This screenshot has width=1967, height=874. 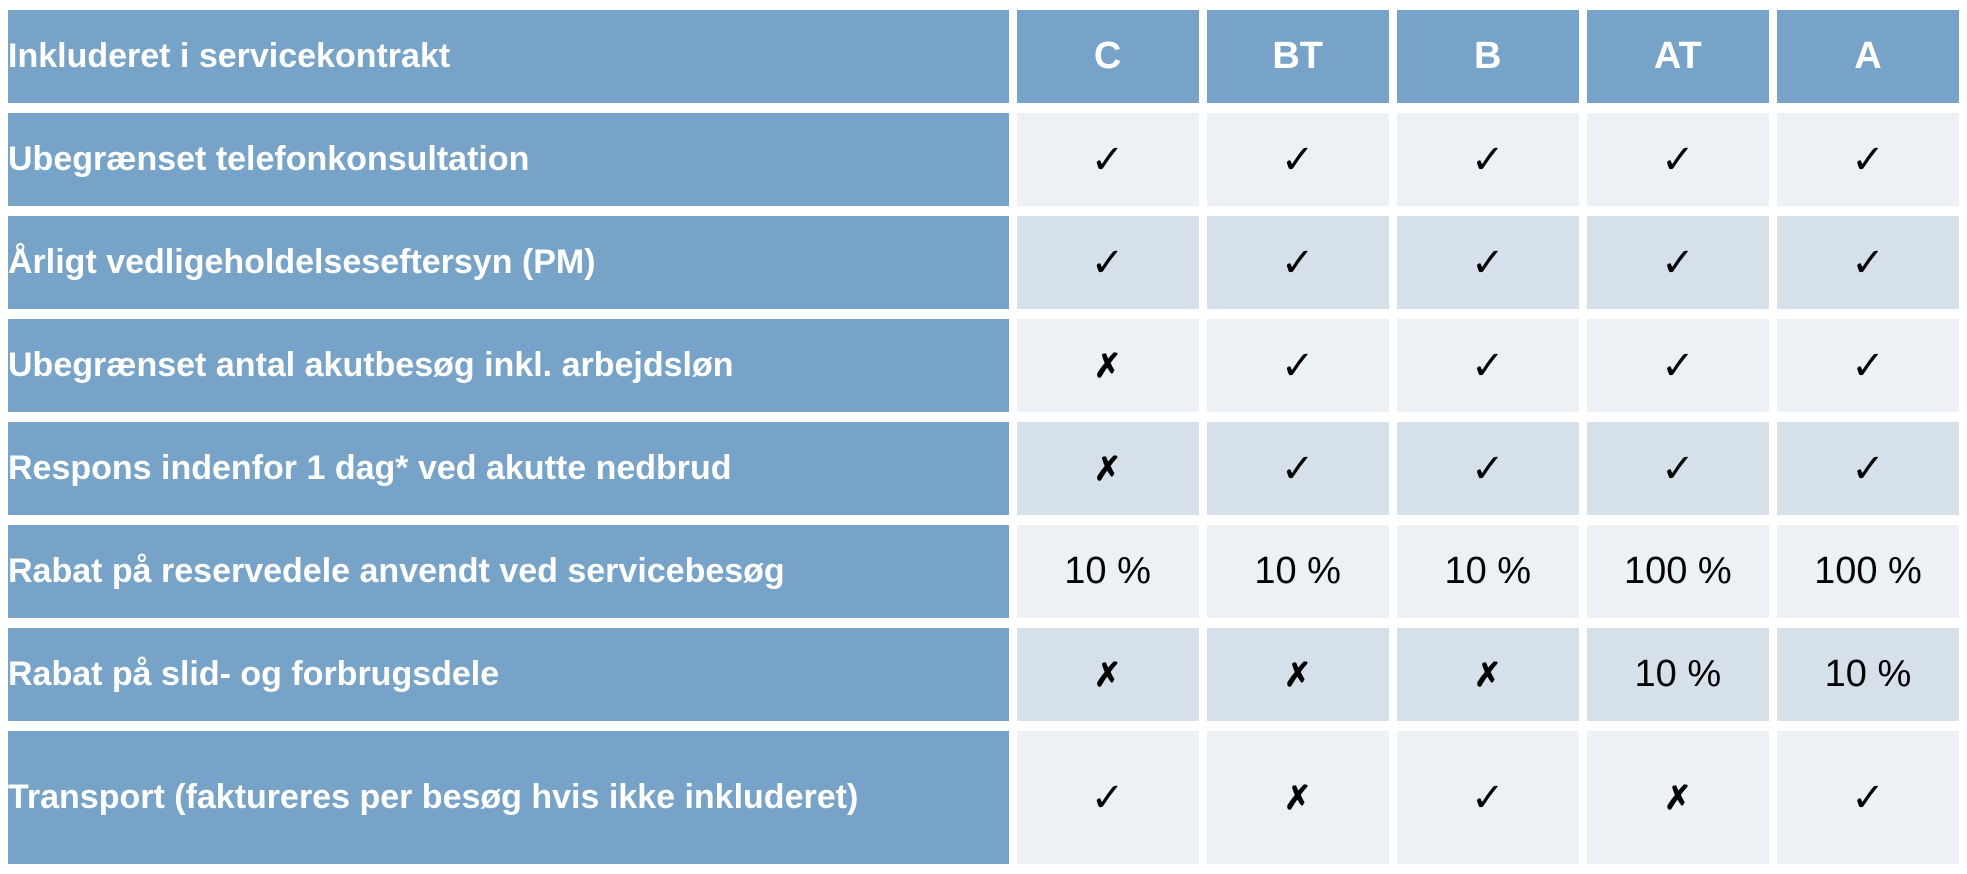 What do you see at coordinates (508, 262) in the screenshot?
I see `row-label: Årligt vedligeholdelseseftersyn (PM)` at bounding box center [508, 262].